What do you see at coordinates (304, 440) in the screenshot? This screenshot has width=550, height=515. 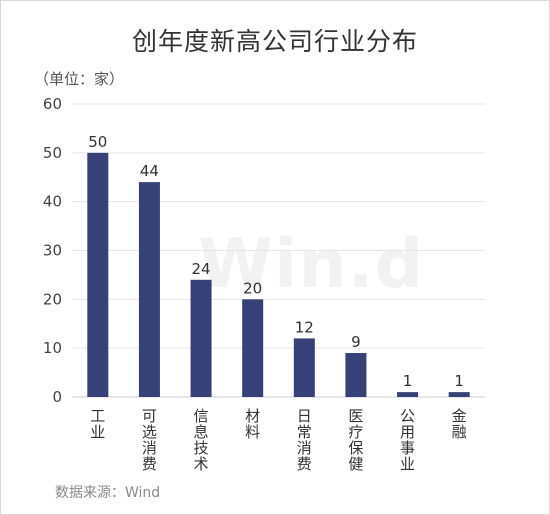 I see `x-tick-label: 日常消费` at bounding box center [304, 440].